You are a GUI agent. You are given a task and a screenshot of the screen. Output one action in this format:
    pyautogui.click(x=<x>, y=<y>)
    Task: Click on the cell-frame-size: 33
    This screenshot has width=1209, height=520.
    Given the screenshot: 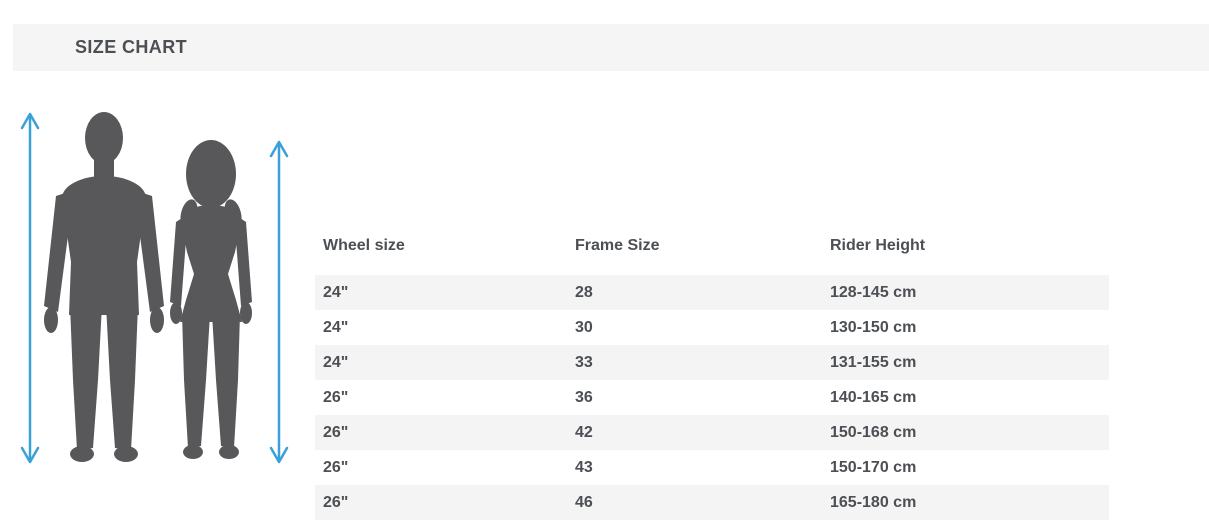 What is the action you would take?
    pyautogui.click(x=584, y=362)
    